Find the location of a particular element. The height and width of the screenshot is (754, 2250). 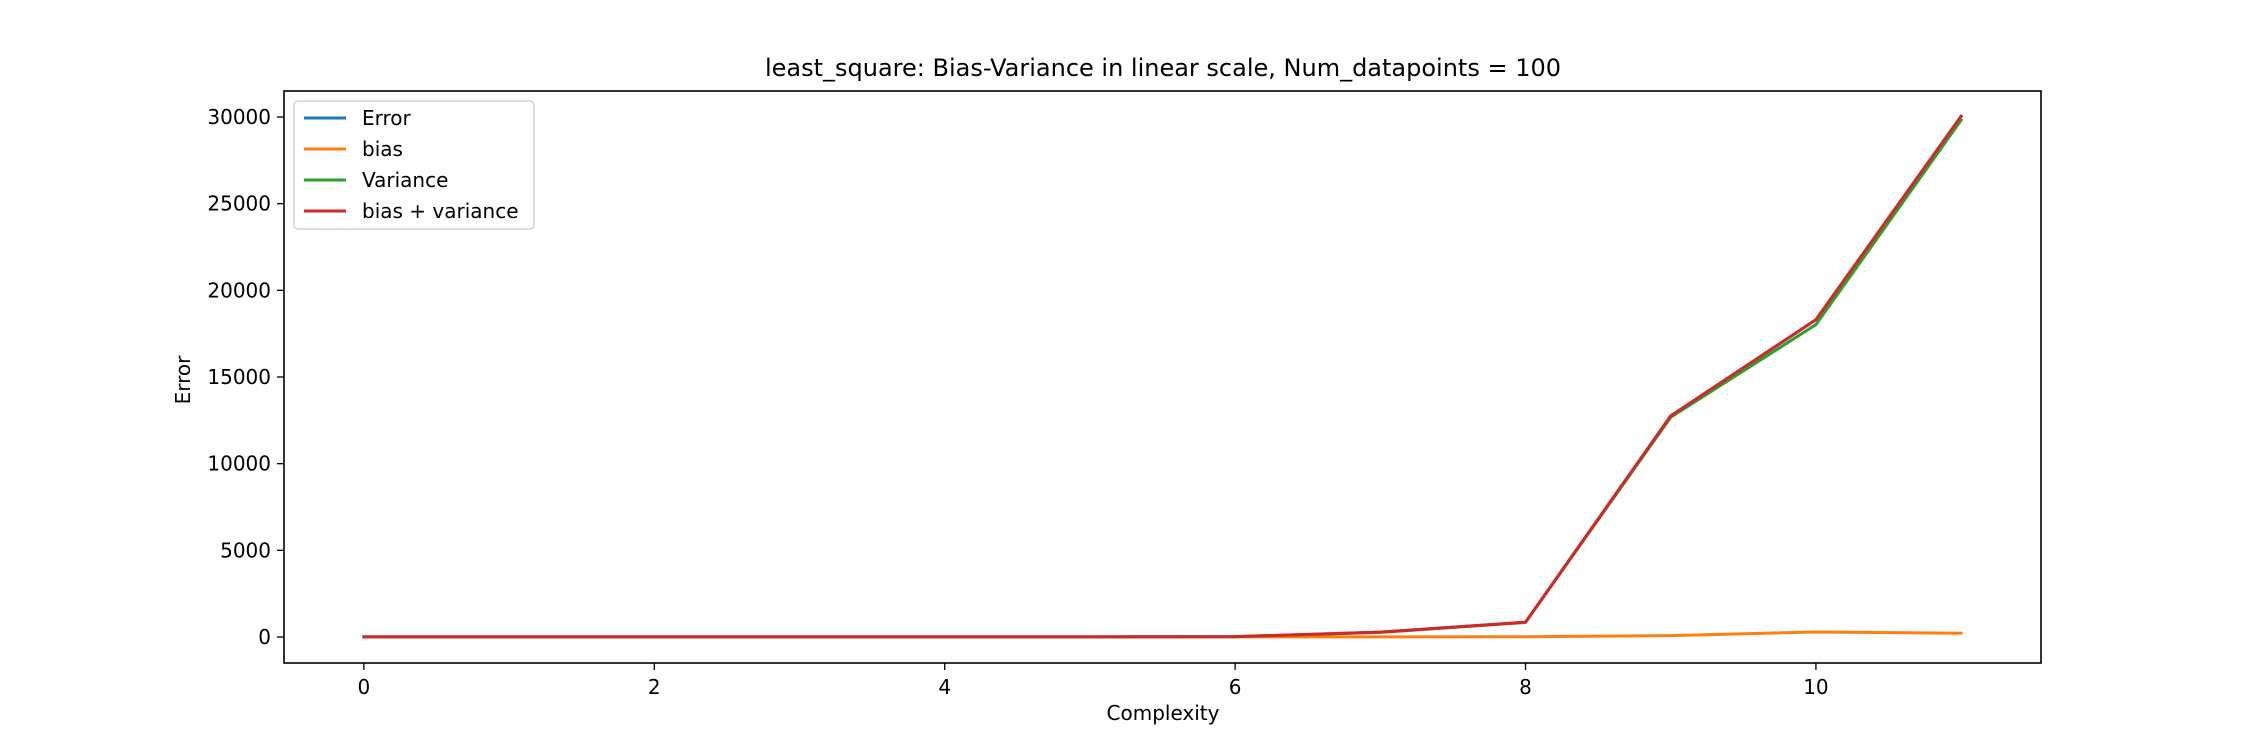

y-tick-label: 25000 is located at coordinates (239, 204).